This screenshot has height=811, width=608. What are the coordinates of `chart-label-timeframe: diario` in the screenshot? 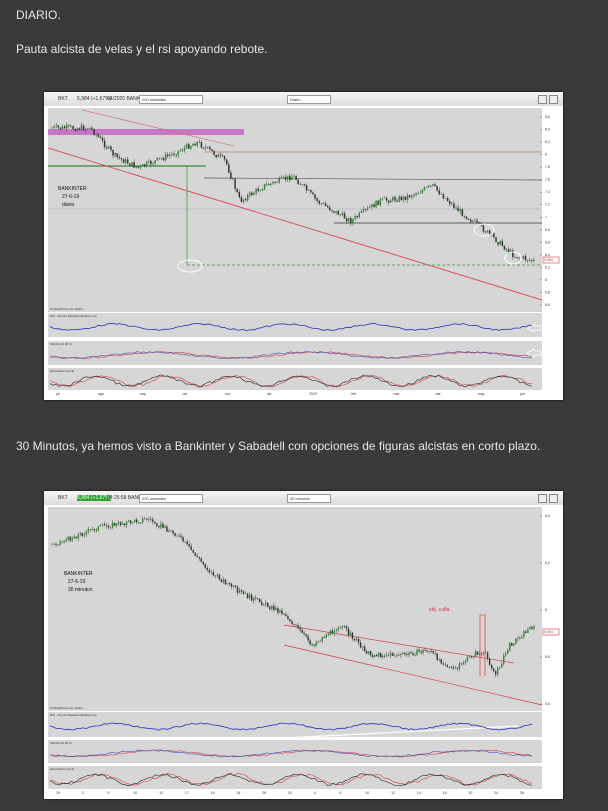 It's located at (68, 205).